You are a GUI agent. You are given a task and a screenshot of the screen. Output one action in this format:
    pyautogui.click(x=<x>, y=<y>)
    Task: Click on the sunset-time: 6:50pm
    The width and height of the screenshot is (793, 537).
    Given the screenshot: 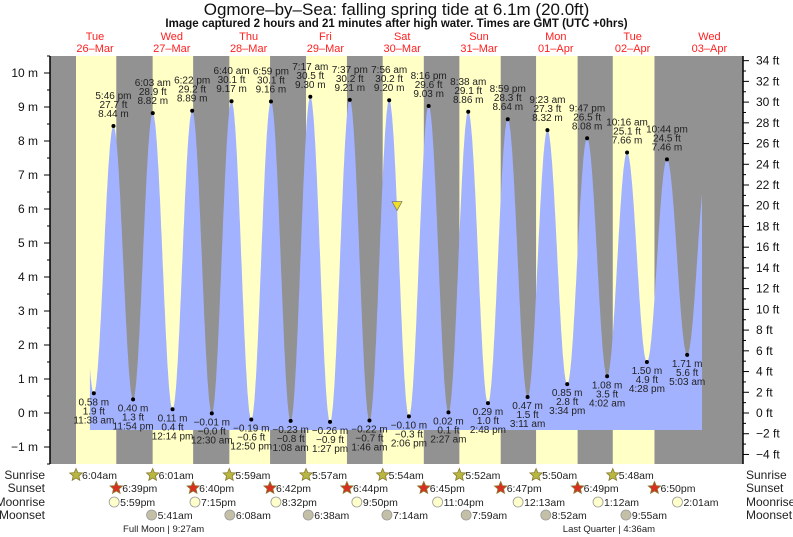 What is the action you would take?
    pyautogui.click(x=677, y=489)
    